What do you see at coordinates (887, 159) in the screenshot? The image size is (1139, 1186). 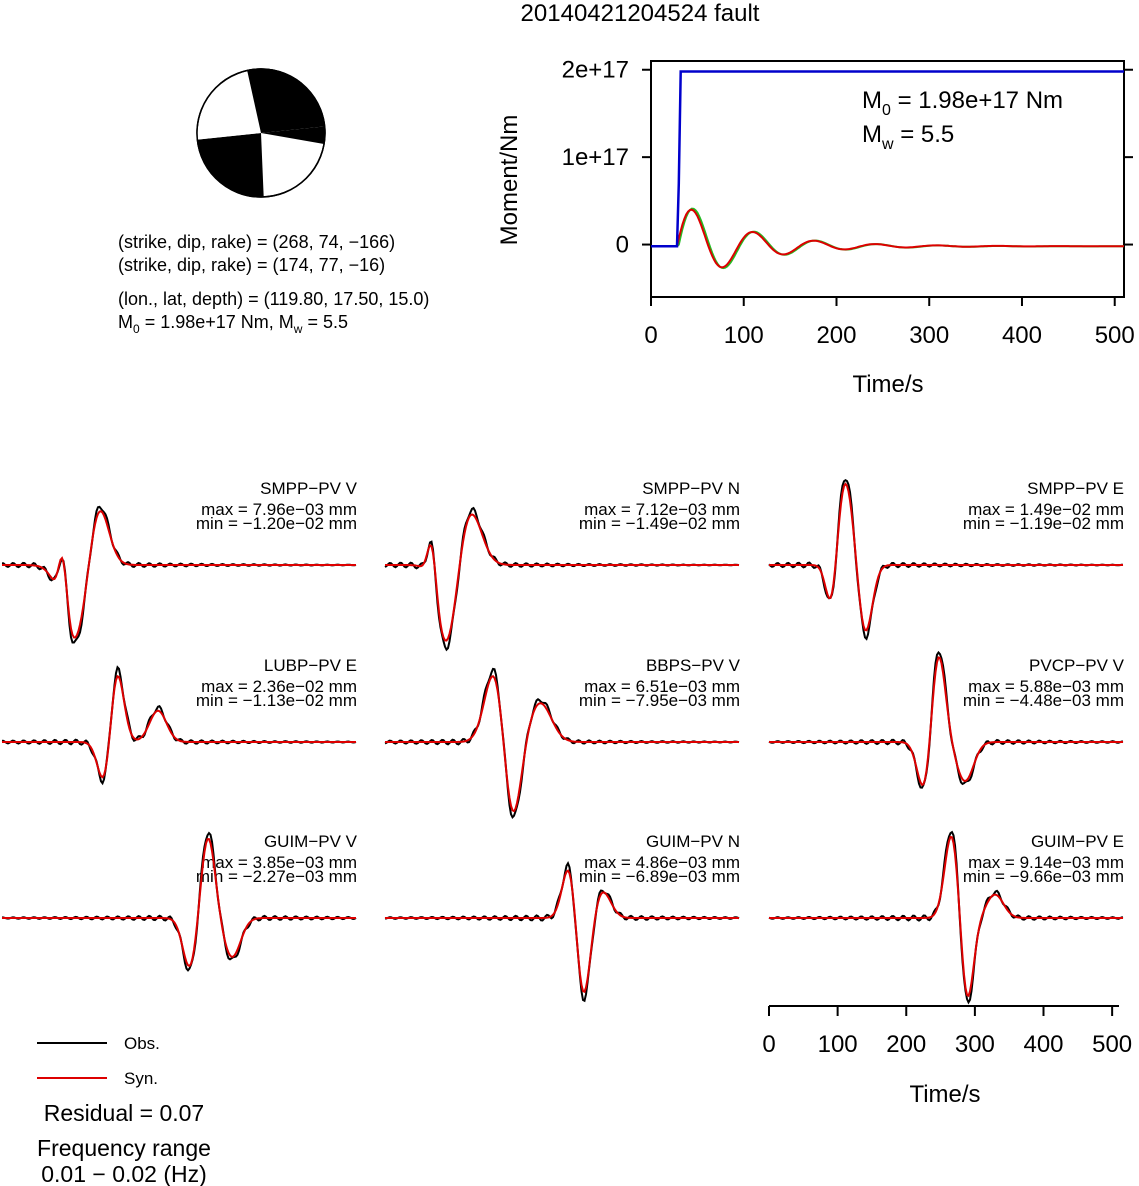 I see `cumulative-moment-curve` at bounding box center [887, 159].